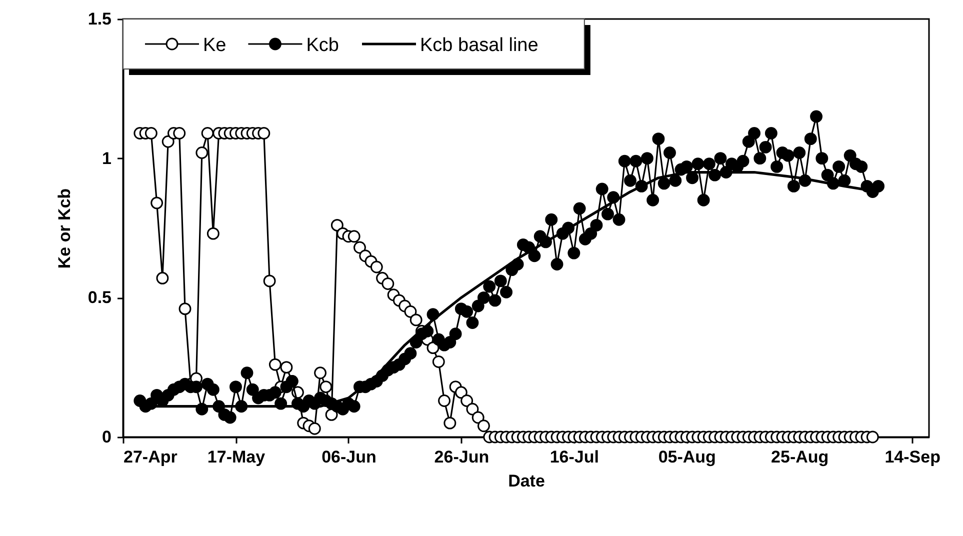 The image size is (963, 536). What do you see at coordinates (236, 457) in the screenshot?
I see `x-tick-label: 17-May` at bounding box center [236, 457].